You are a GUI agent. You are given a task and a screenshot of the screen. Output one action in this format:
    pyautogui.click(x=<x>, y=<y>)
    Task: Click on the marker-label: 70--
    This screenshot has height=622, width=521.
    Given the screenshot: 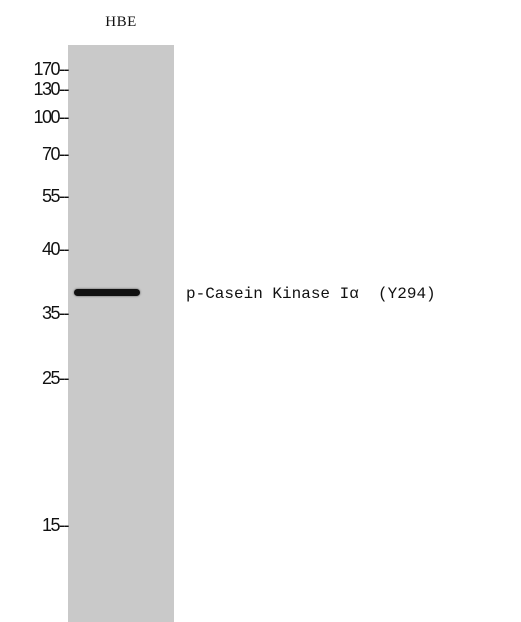 What is the action you would take?
    pyautogui.click(x=55, y=154)
    